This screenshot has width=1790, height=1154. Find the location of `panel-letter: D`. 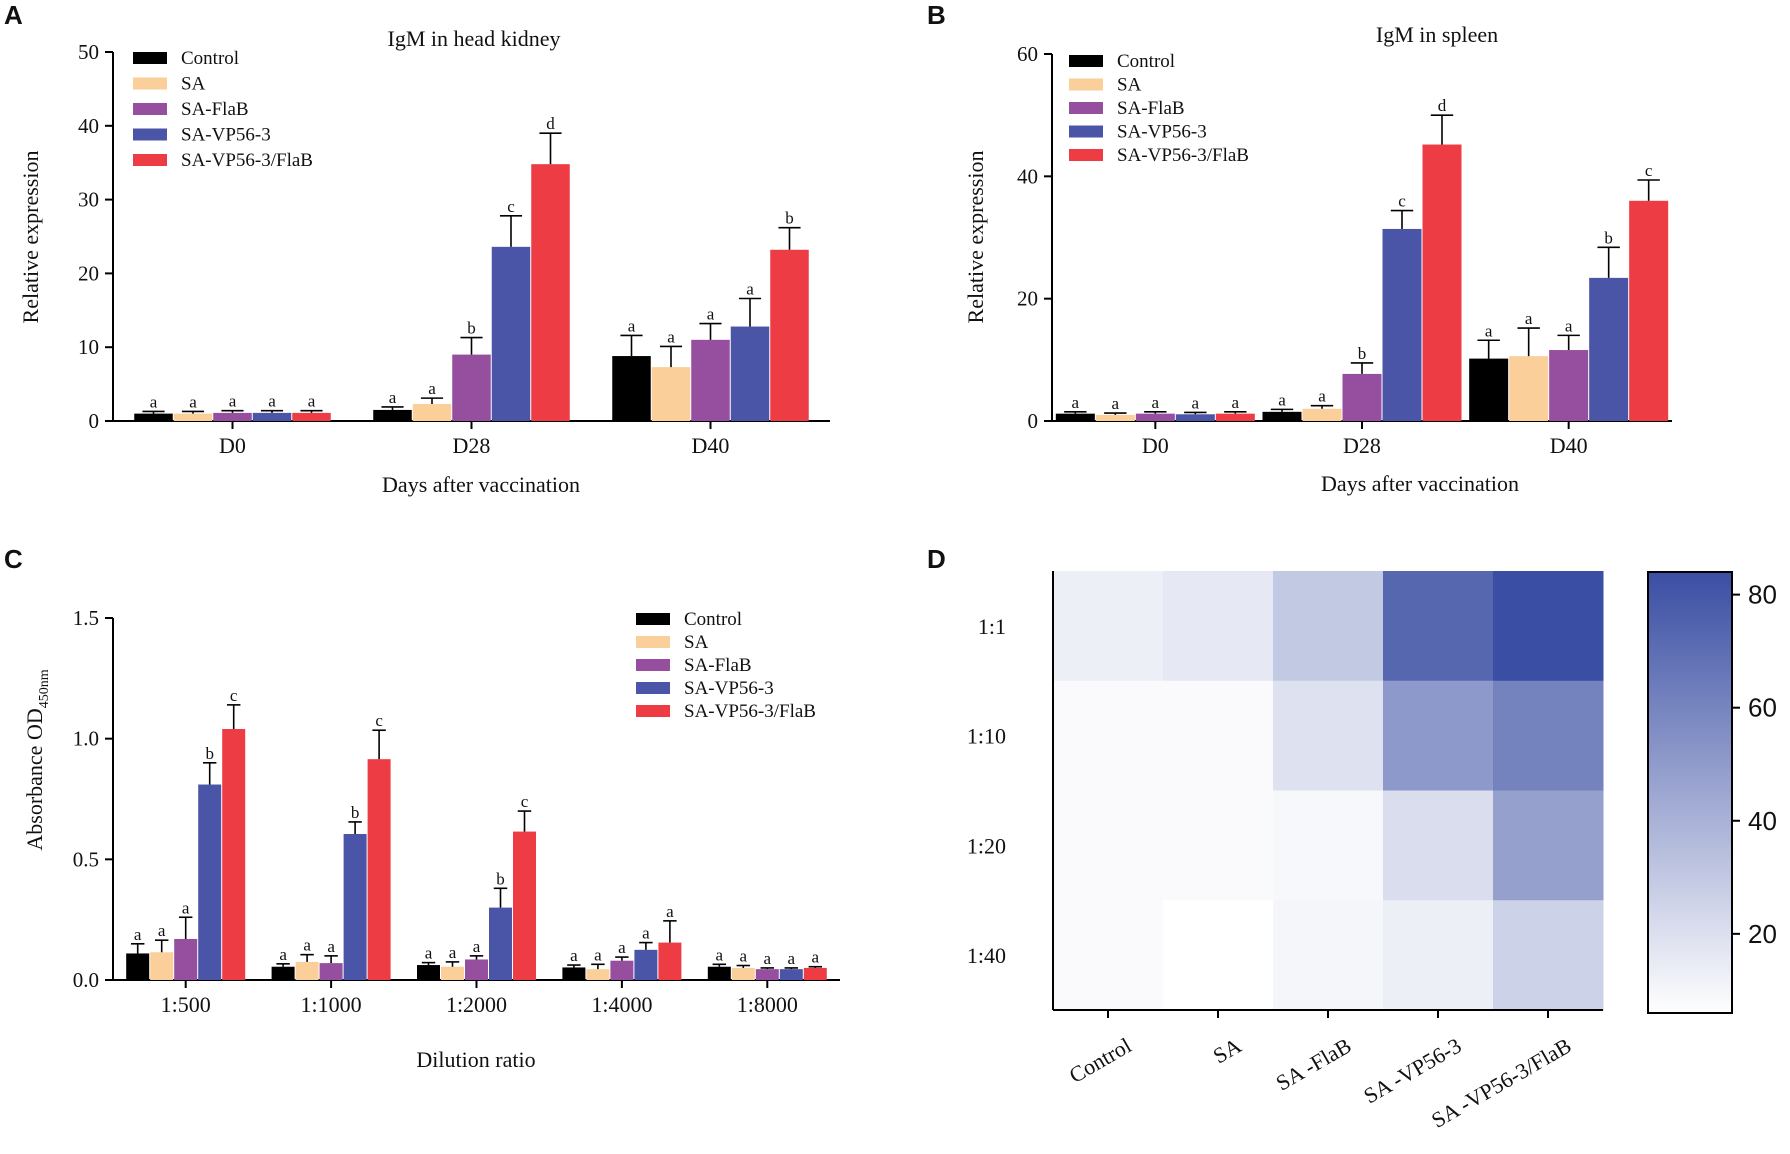

panel-letter: D is located at coordinates (936, 559).